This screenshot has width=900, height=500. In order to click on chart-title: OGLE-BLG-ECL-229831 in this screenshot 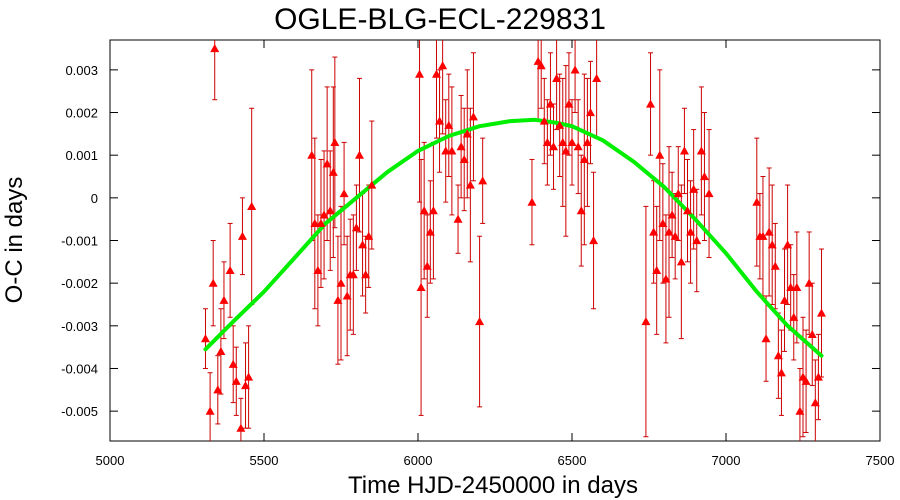, I will do `click(440, 19)`.